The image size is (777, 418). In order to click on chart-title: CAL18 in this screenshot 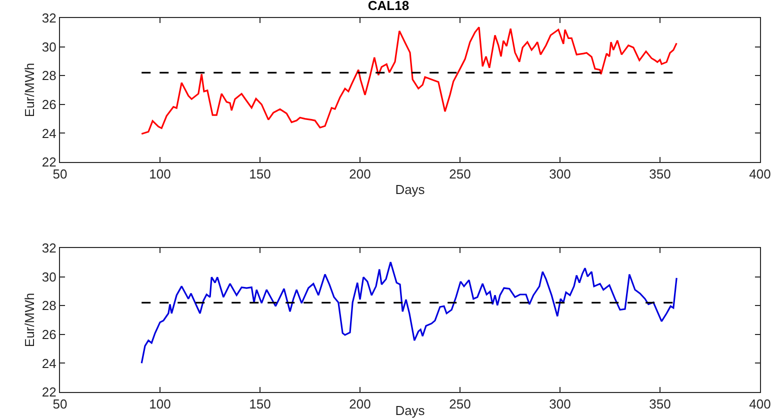, I will do `click(389, 7)`.